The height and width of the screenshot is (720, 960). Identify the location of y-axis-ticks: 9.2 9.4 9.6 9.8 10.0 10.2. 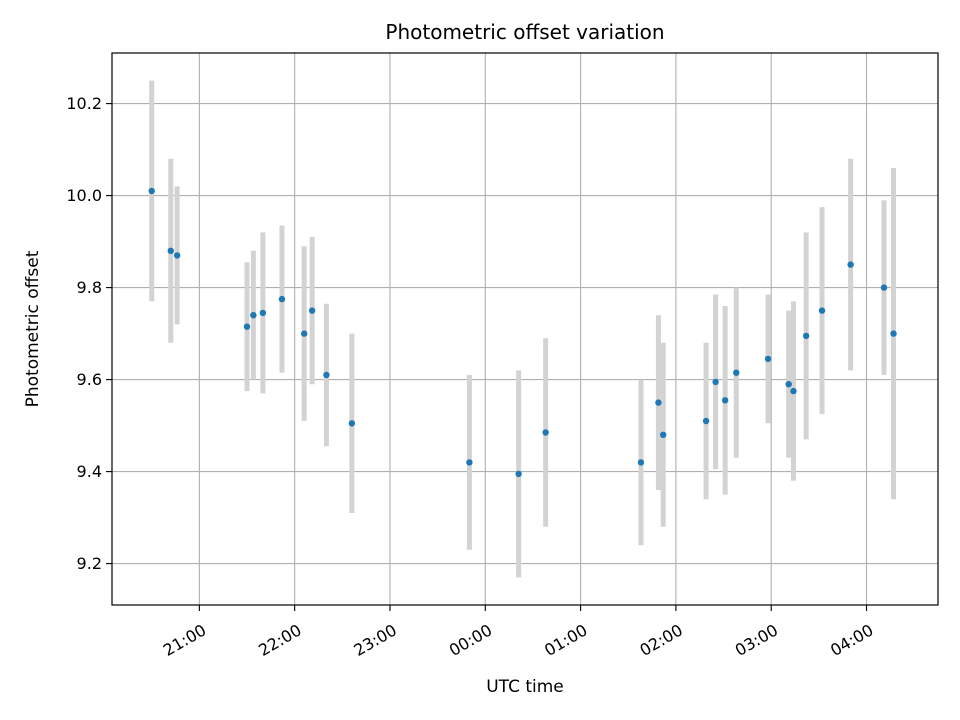
(89, 333).